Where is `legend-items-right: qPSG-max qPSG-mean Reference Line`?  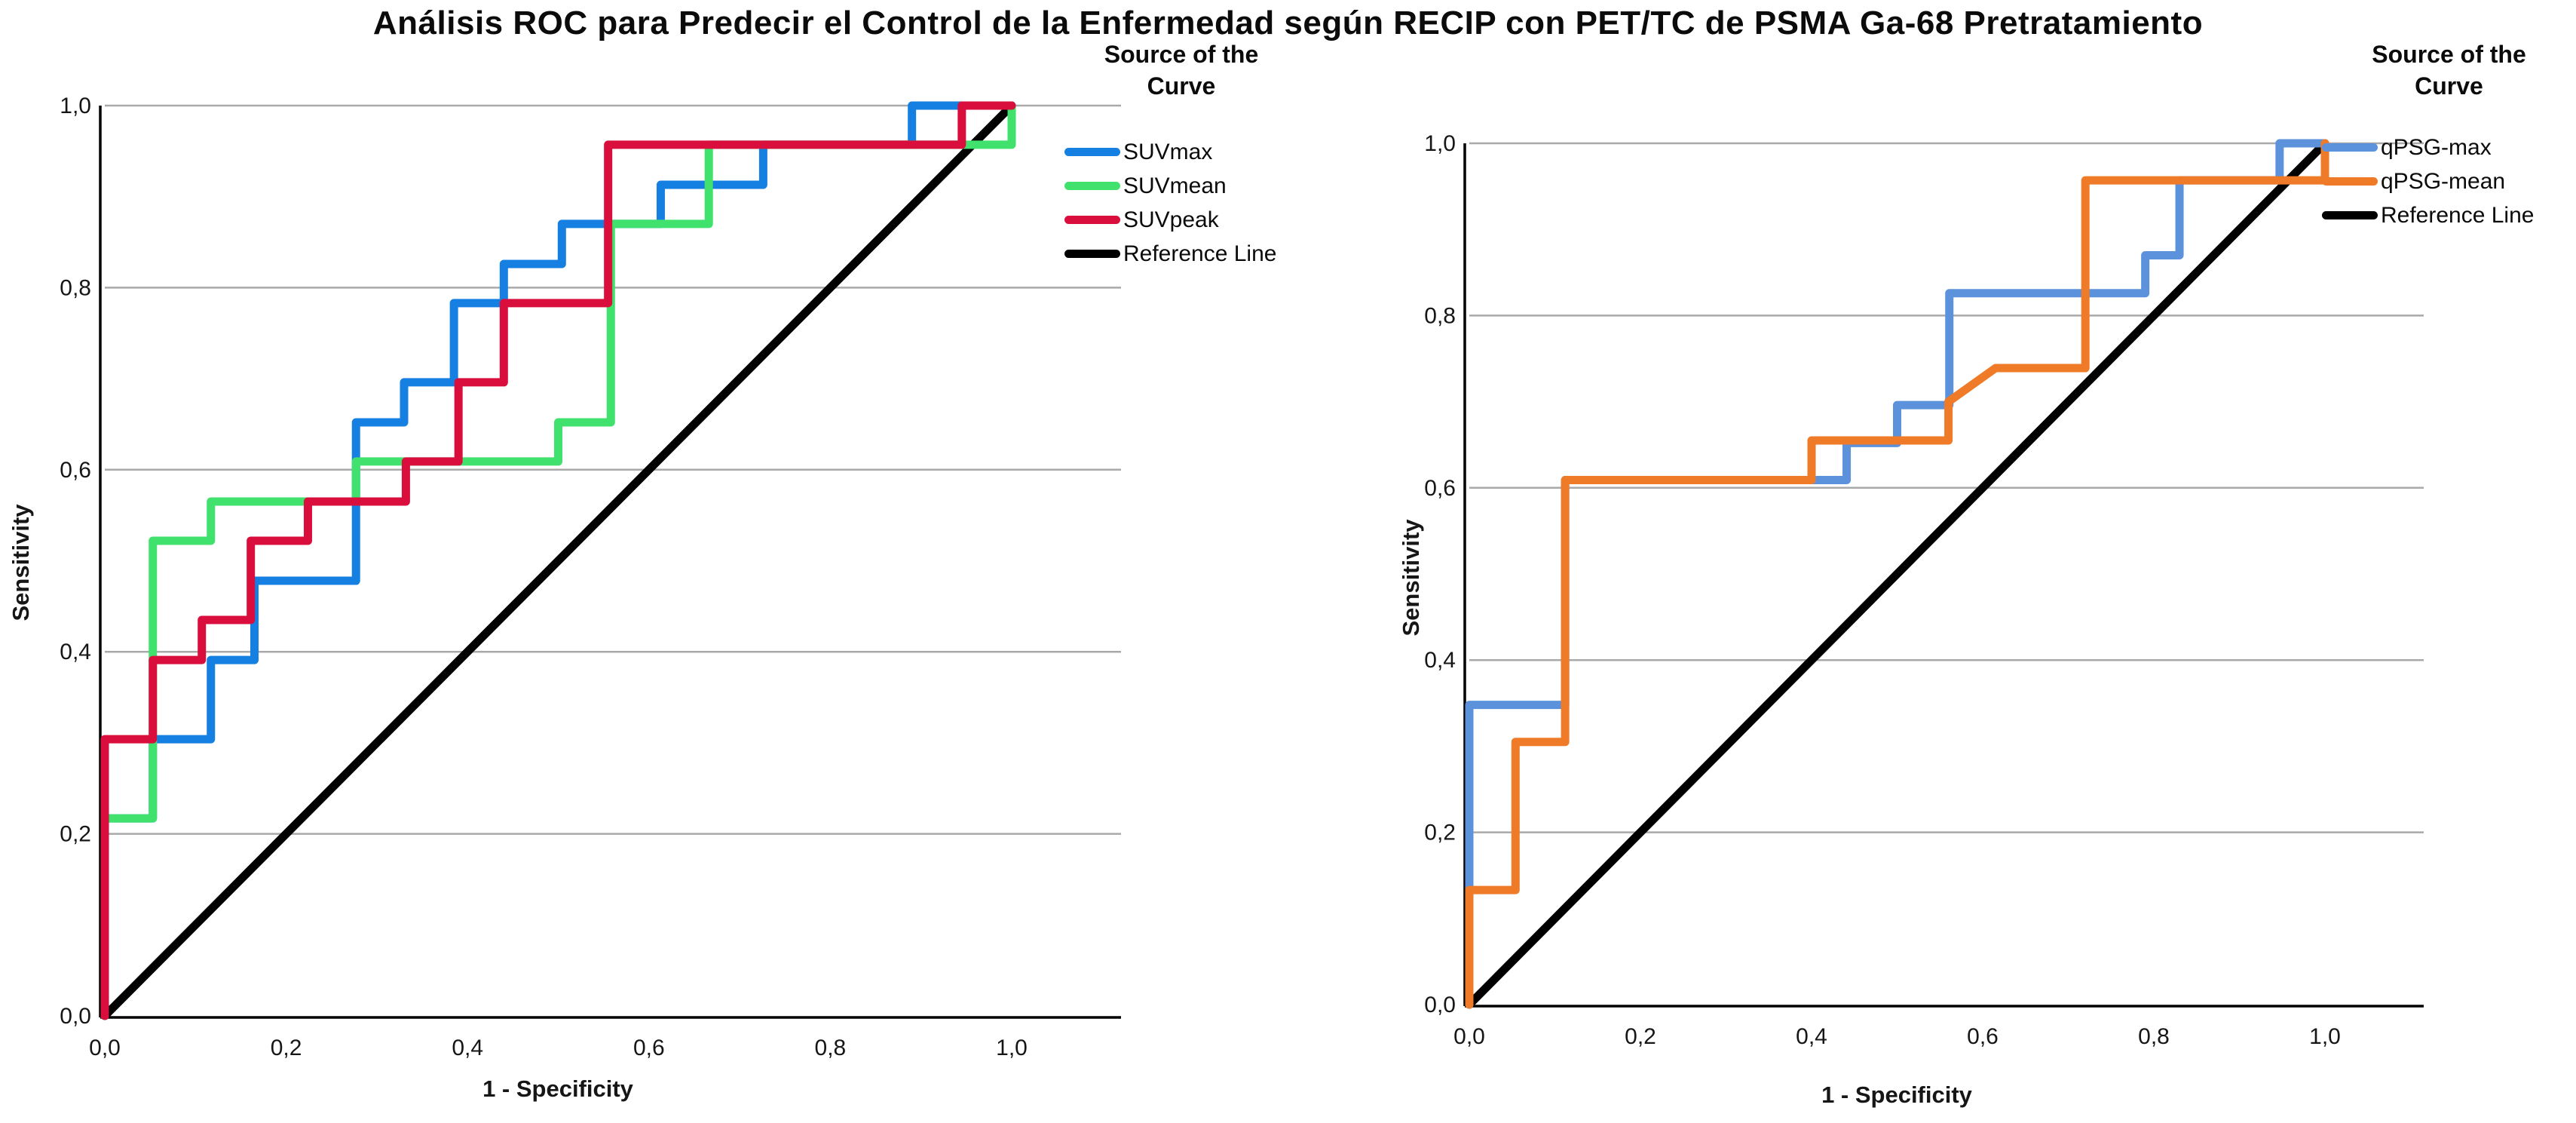 legend-items-right: qPSG-max qPSG-mean Reference Line is located at coordinates (2449, 181).